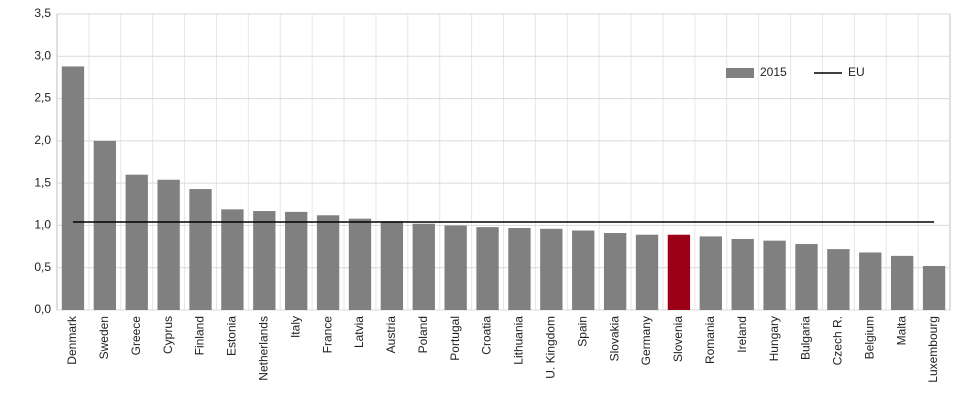 This screenshot has height=402, width=960. I want to click on x-tick-label: Luxembourg, so click(933, 349).